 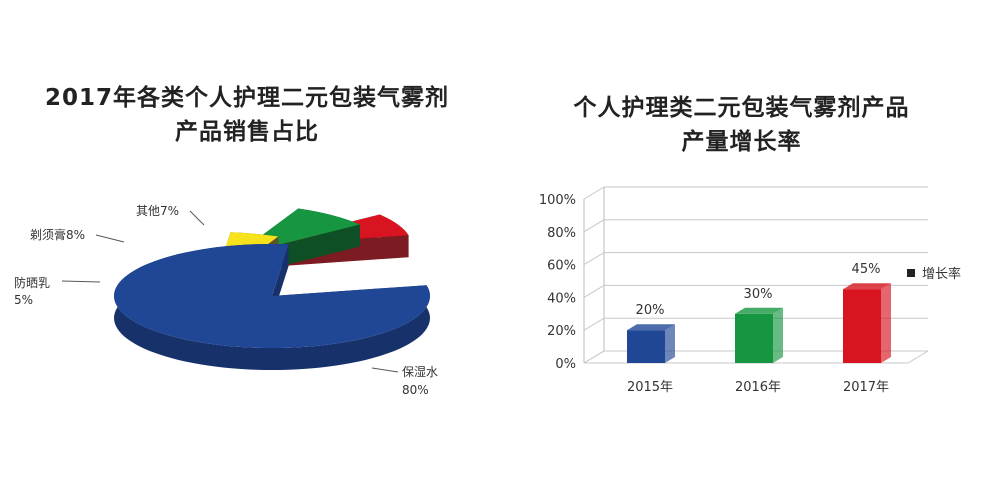 I want to click on x-tick-label: 2015年, so click(x=650, y=387).